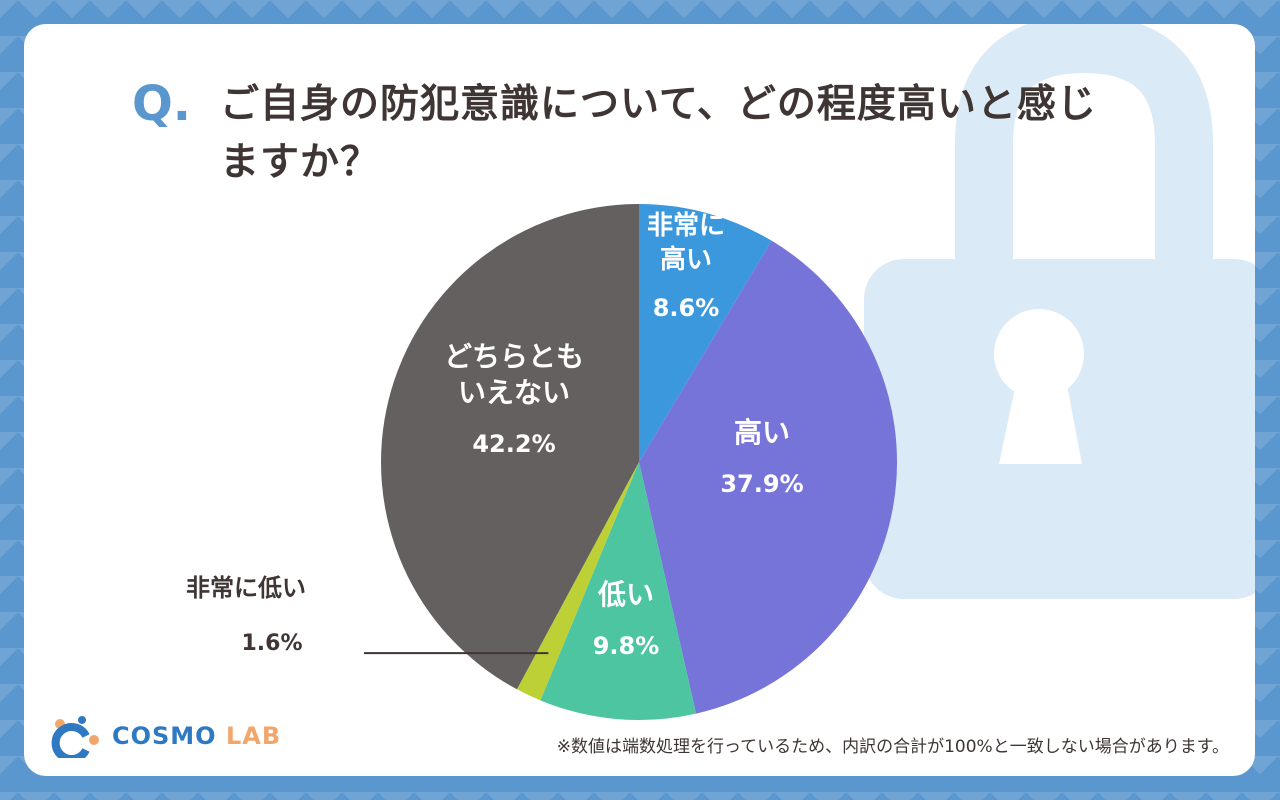  I want to click on question-text: ご自身の防犯意識について、どの程度高いと感じますか？, so click(658, 133).